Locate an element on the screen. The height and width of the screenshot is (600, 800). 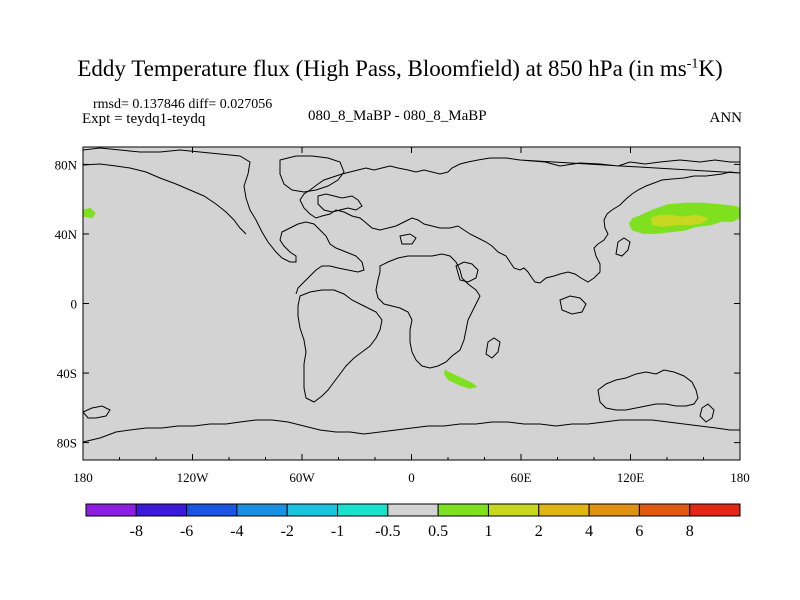
coastline-mediterranean is located at coordinates (340, 203).